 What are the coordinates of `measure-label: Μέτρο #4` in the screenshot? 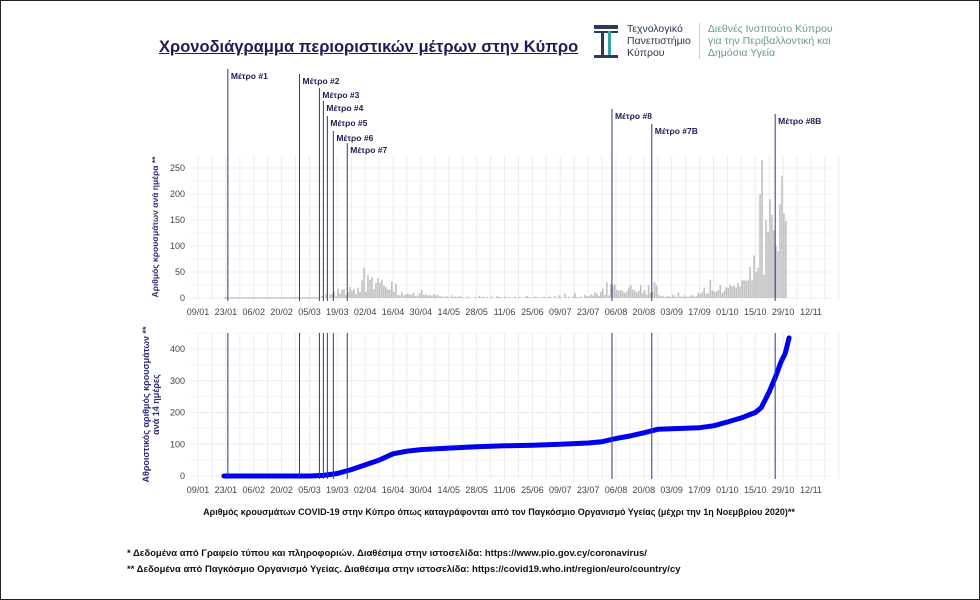 It's located at (344, 108).